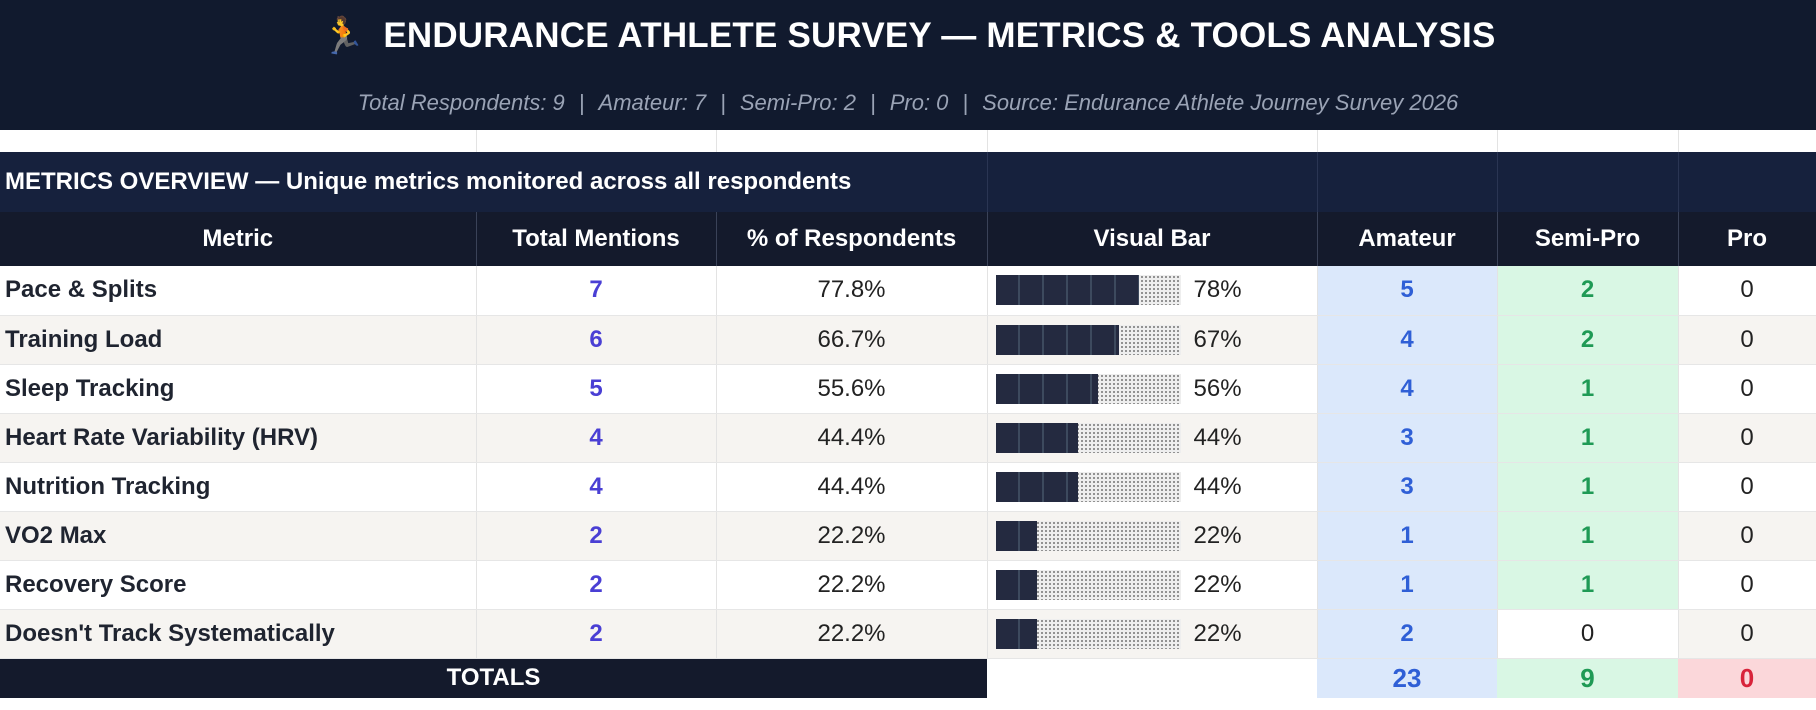 The height and width of the screenshot is (710, 1816). Describe the element at coordinates (238, 239) in the screenshot. I see `column-header-metric: Metric` at that location.